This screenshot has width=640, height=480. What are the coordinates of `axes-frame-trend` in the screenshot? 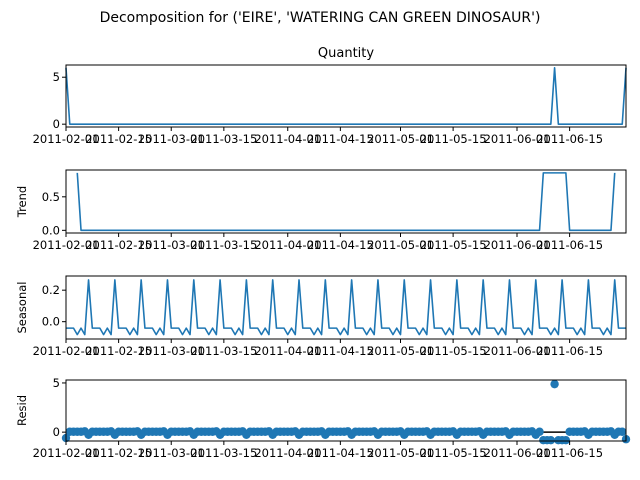 It's located at (346, 201).